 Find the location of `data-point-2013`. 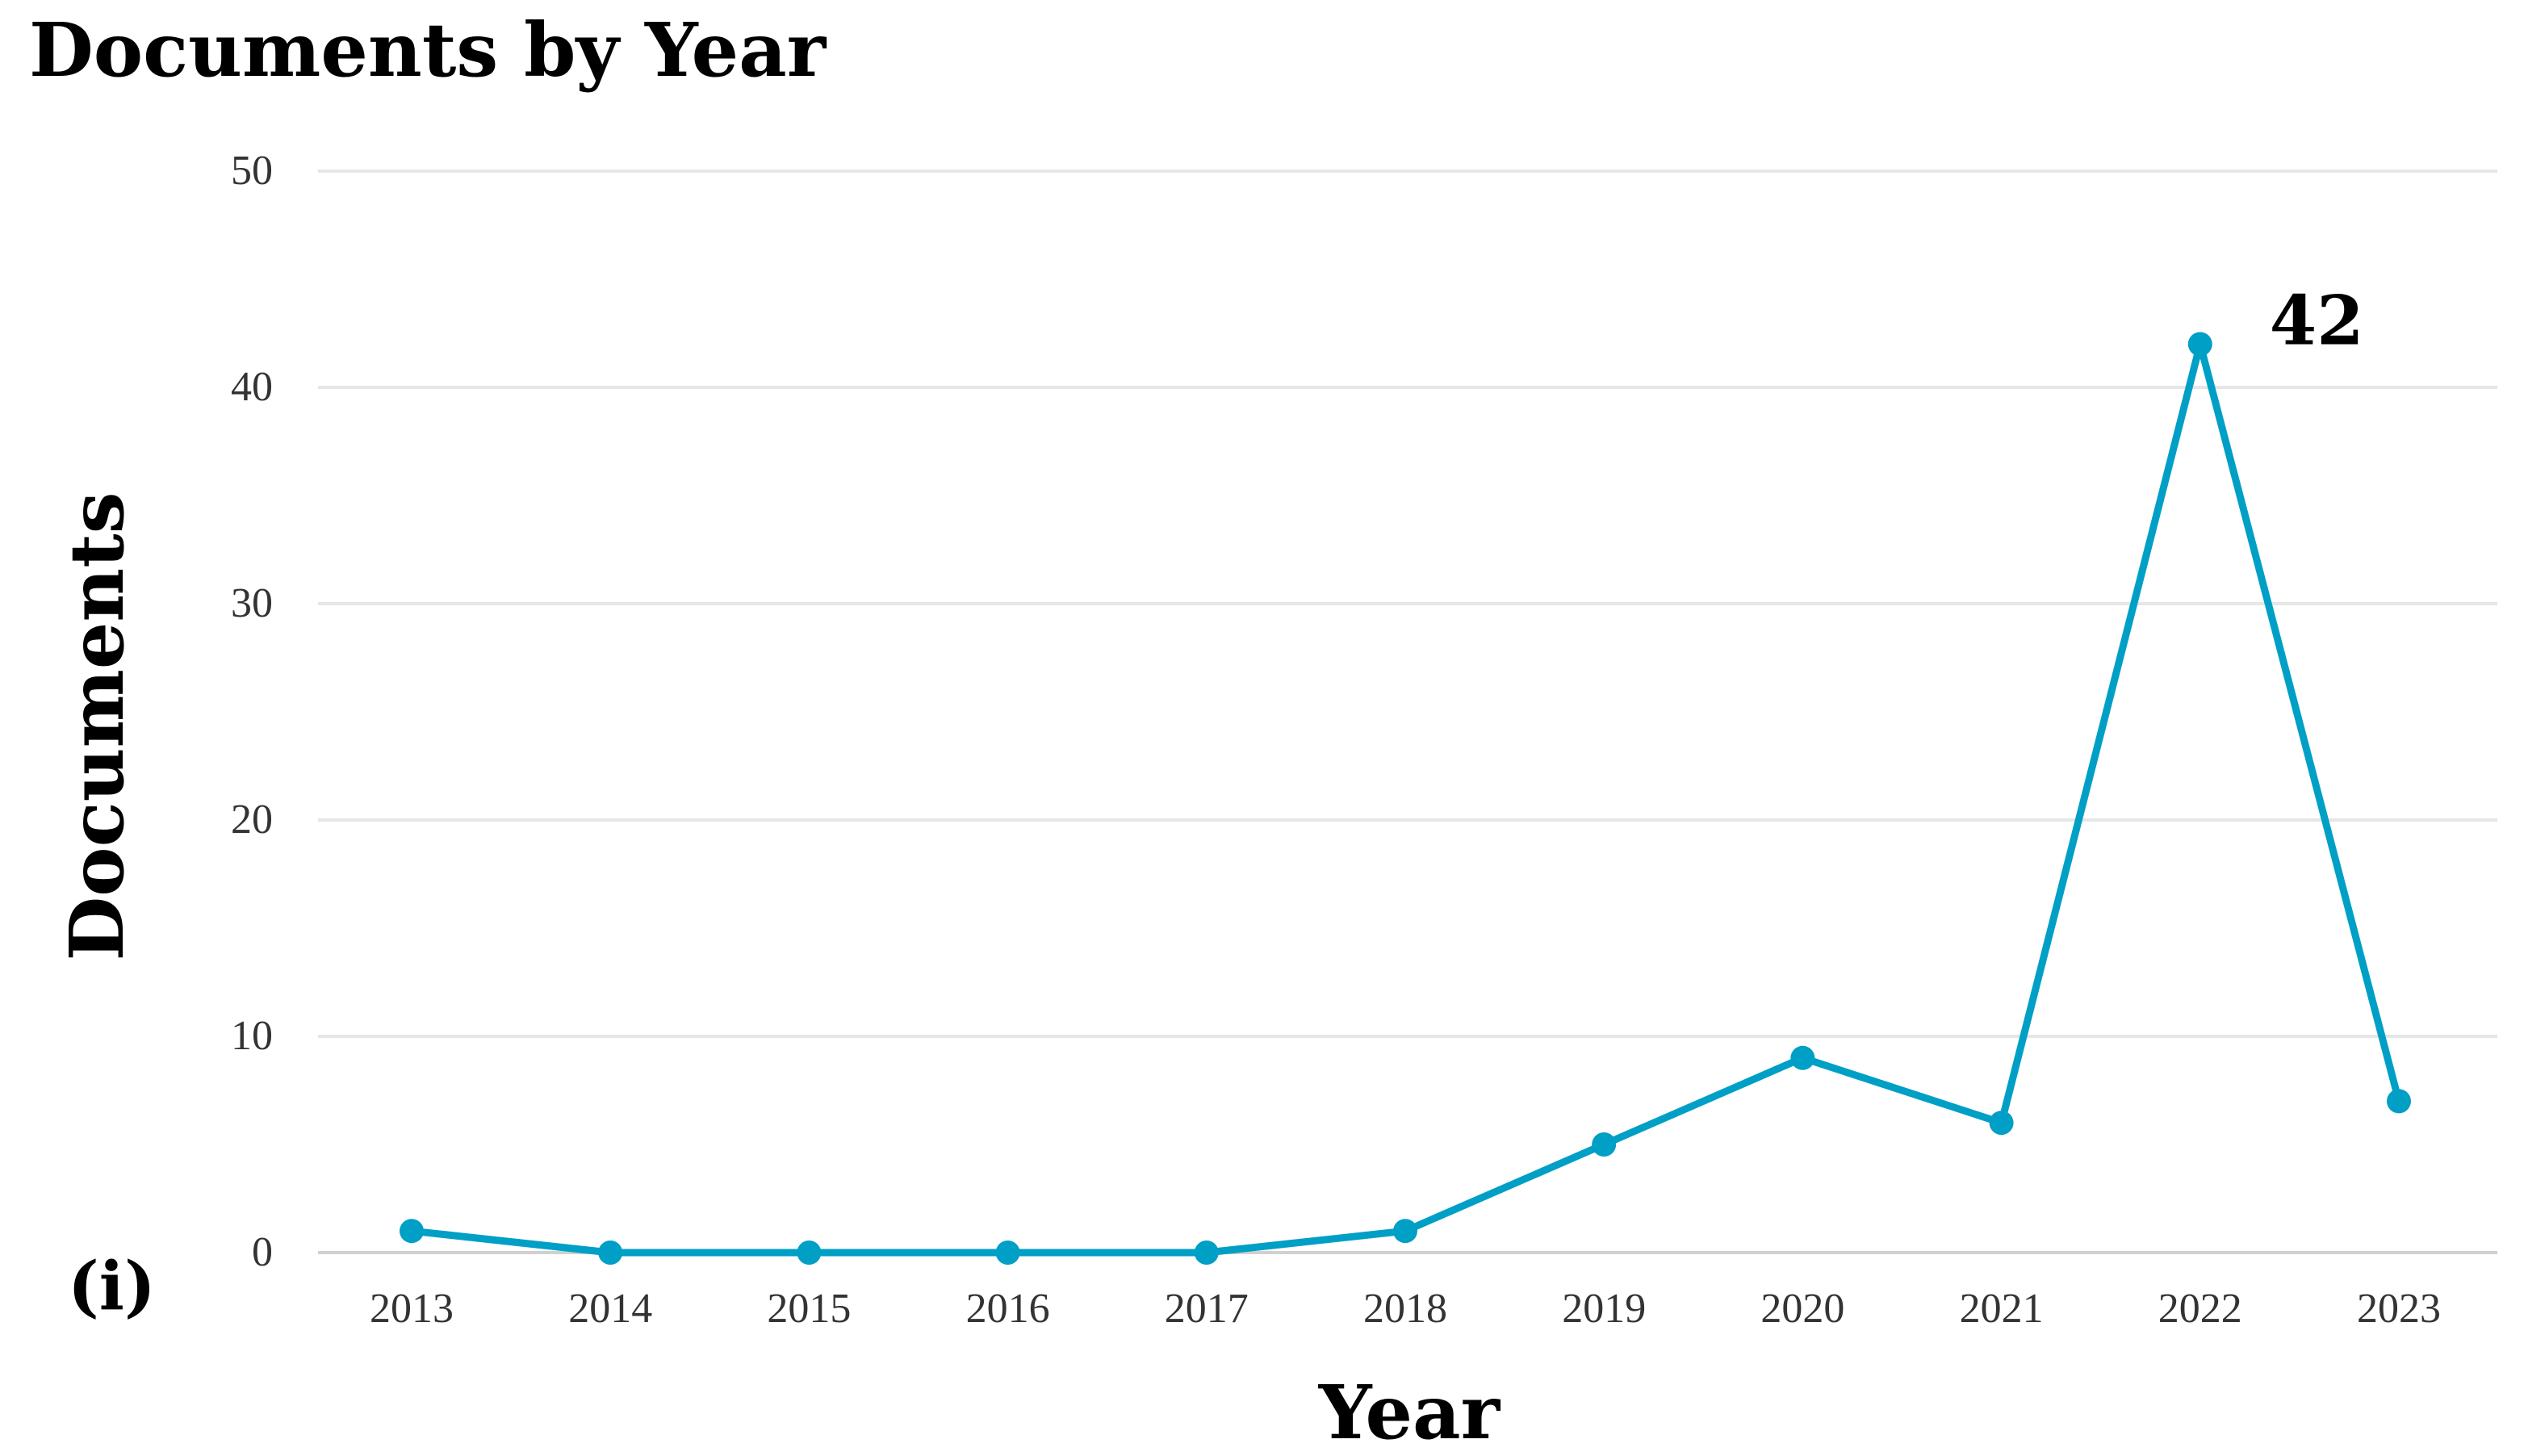

data-point-2013 is located at coordinates (412, 1231).